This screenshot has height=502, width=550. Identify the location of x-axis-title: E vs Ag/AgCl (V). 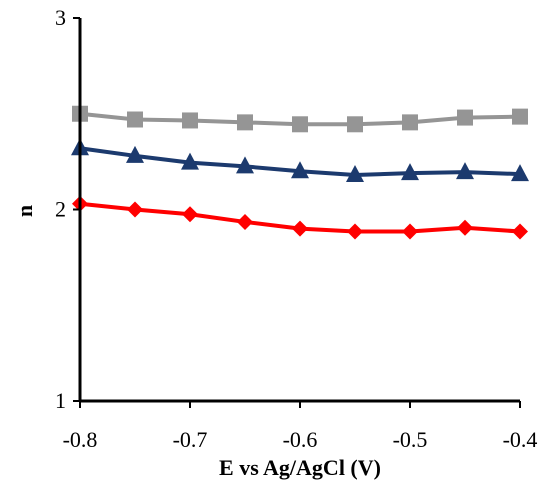
(300, 467).